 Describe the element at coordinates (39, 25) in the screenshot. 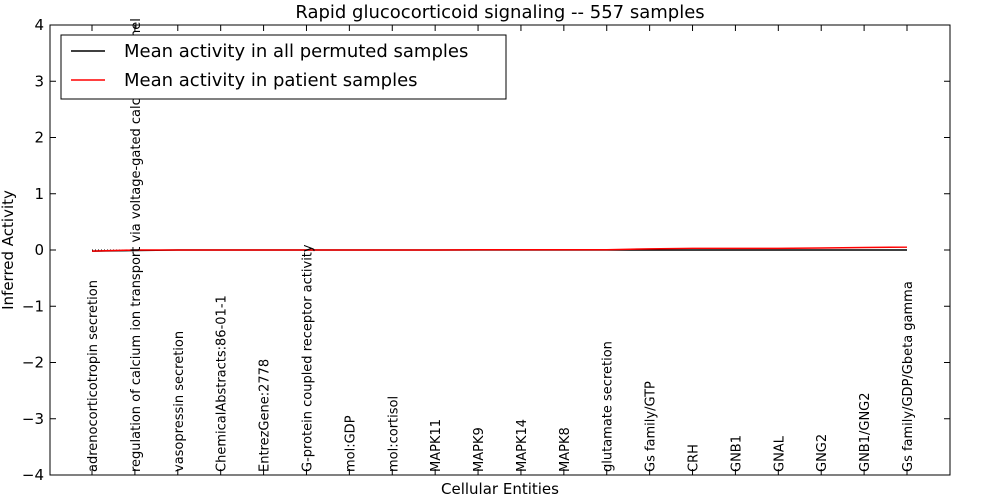

I see `y-tick-label: 4` at that location.